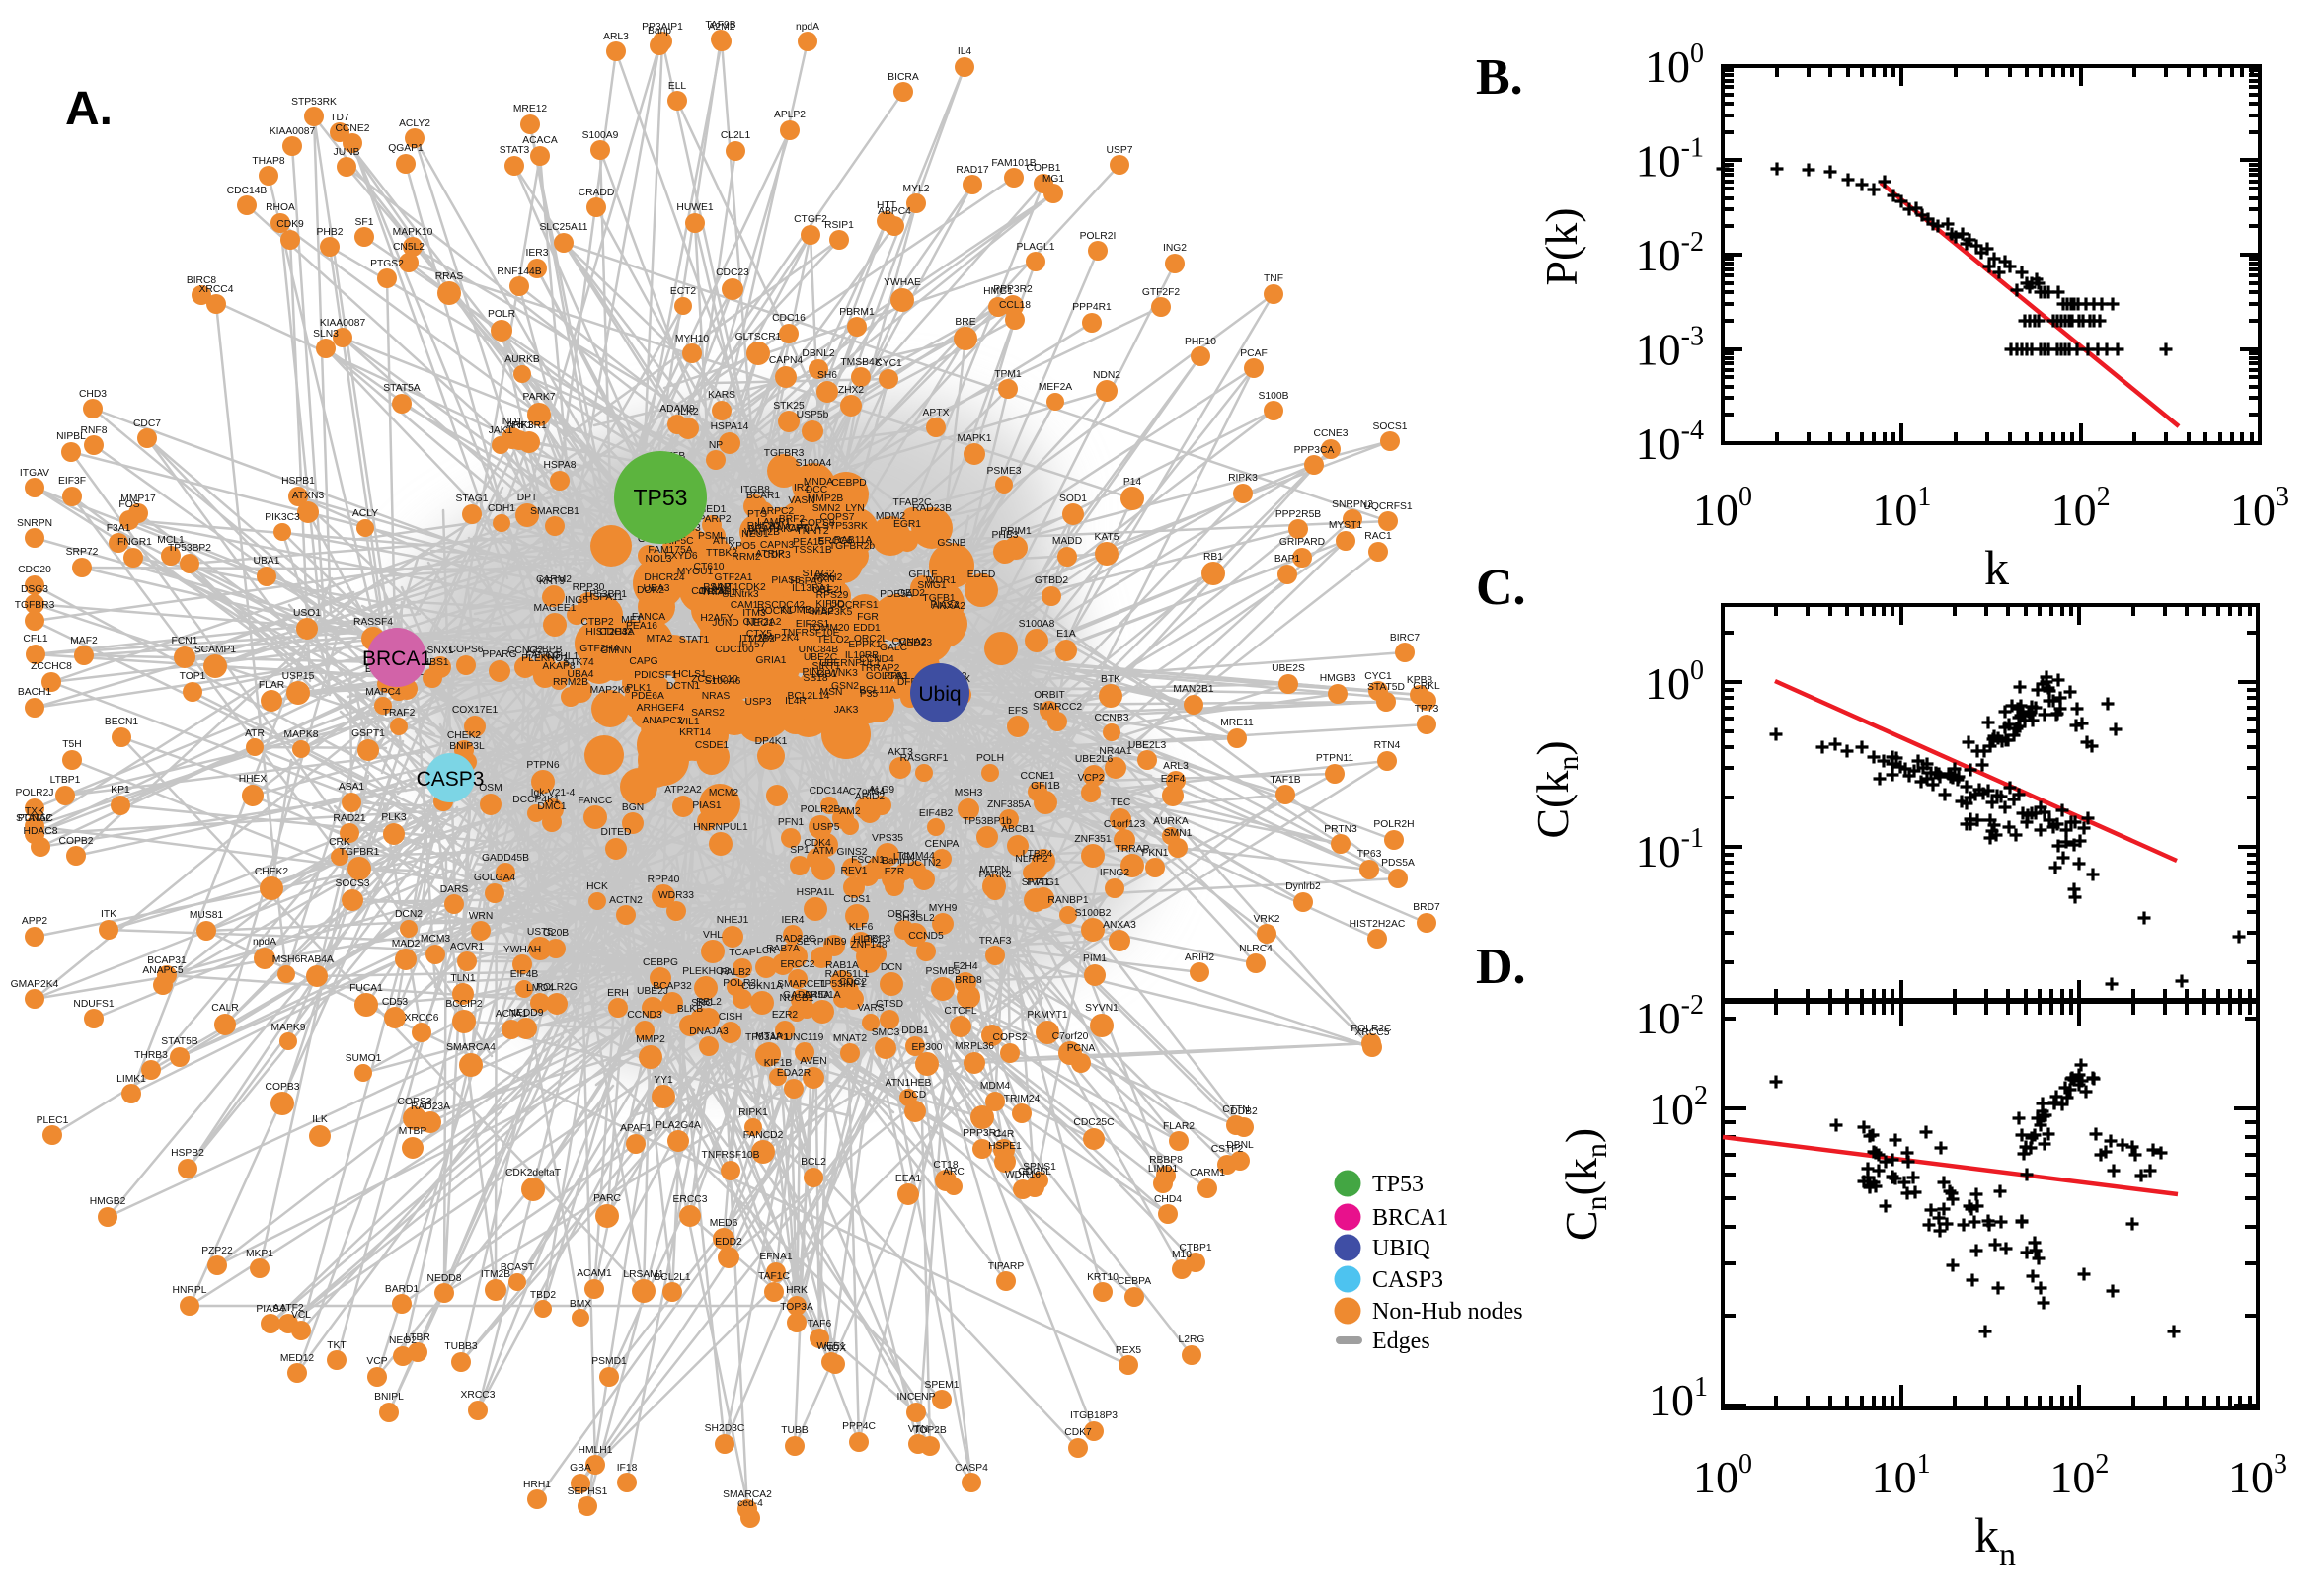 This screenshot has height=1596, width=2316. What do you see at coordinates (683, 790) in the screenshot?
I see `svg-text: ATP2A2` at bounding box center [683, 790].